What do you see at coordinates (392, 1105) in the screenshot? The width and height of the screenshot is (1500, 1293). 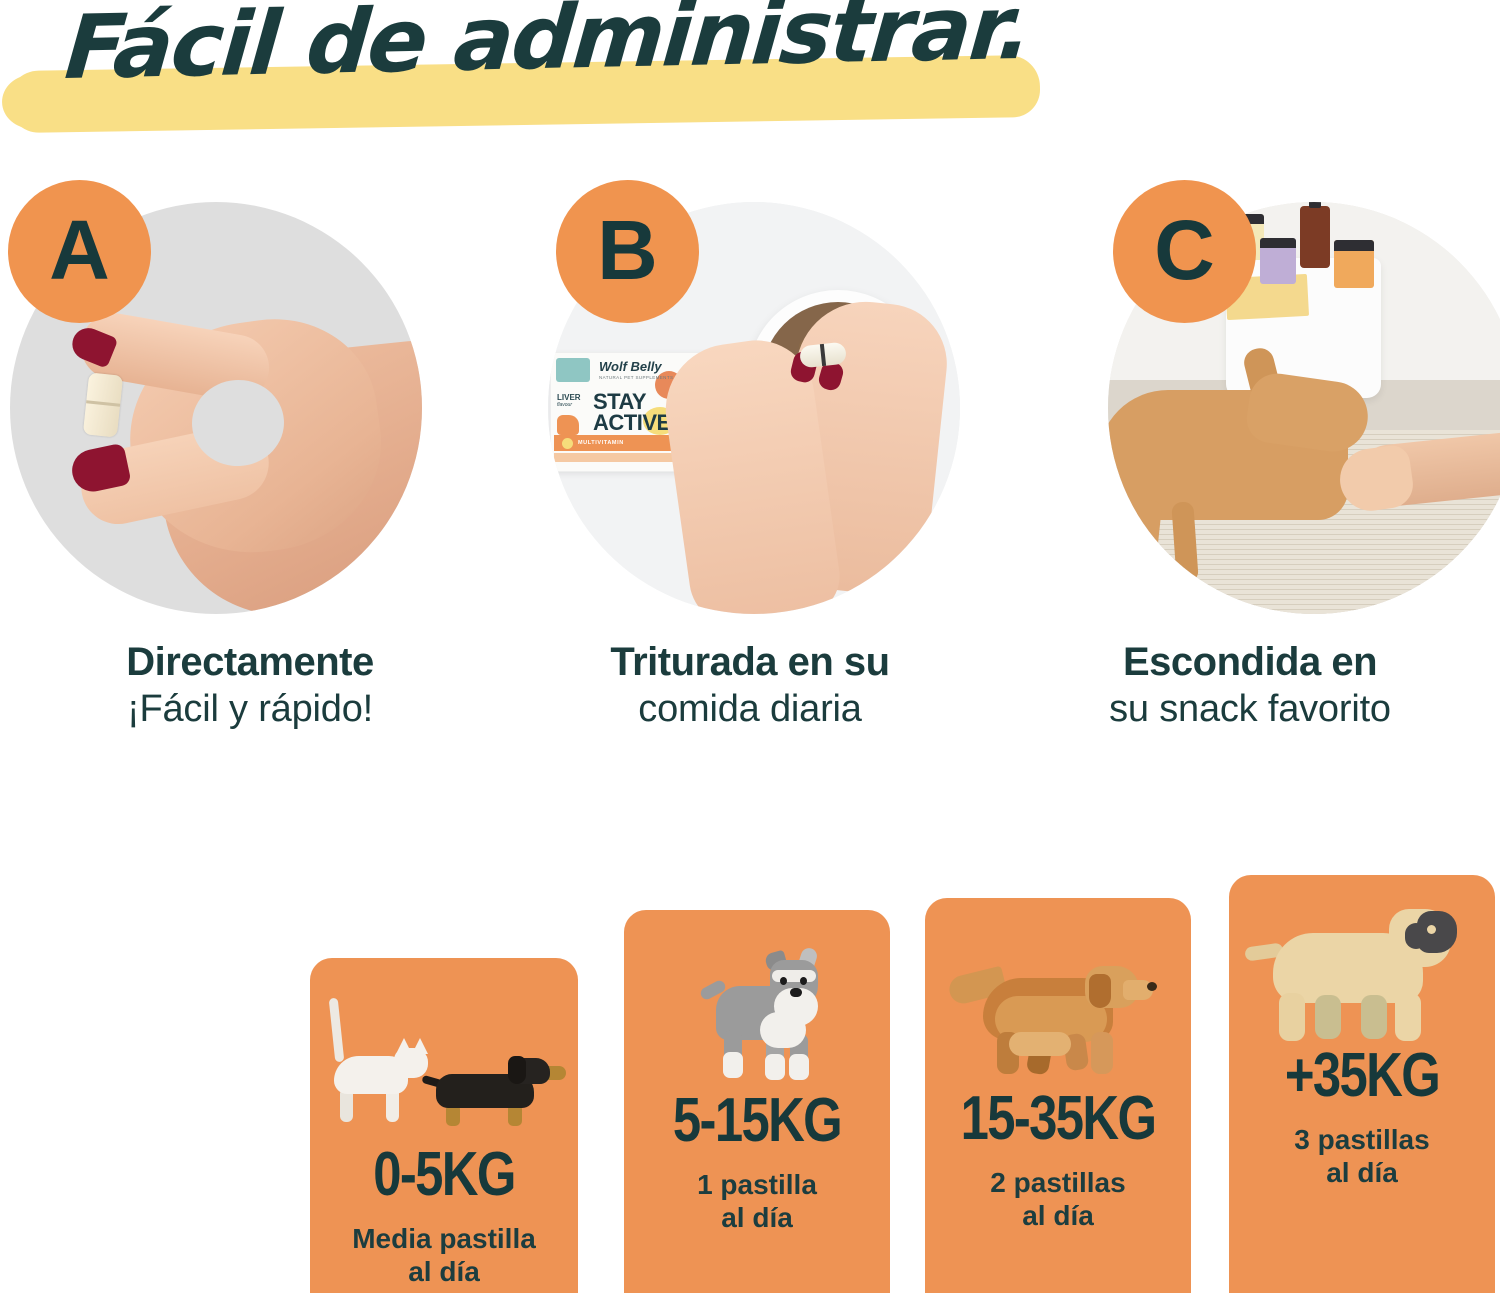 I see `cat-leg-back` at bounding box center [392, 1105].